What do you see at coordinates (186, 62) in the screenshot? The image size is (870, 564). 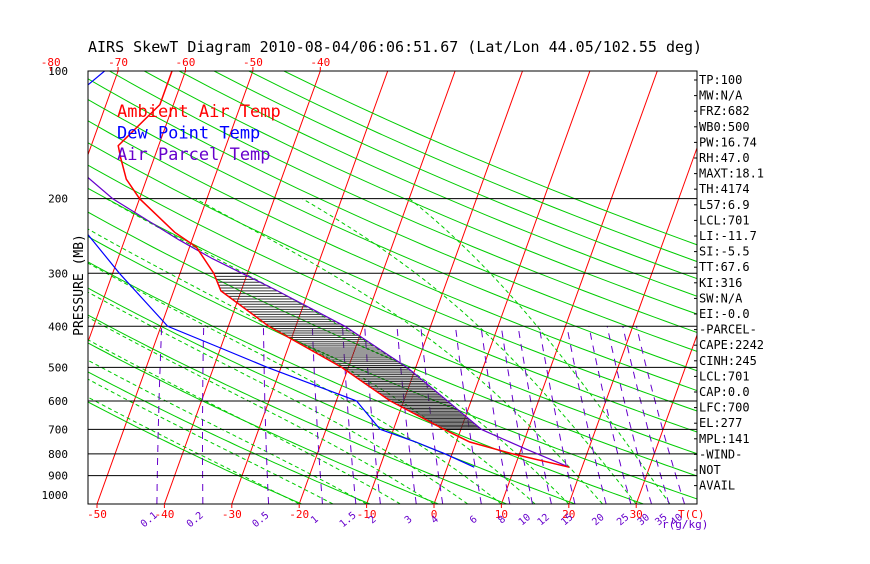 I see `top-temp-tick-label: -60` at bounding box center [186, 62].